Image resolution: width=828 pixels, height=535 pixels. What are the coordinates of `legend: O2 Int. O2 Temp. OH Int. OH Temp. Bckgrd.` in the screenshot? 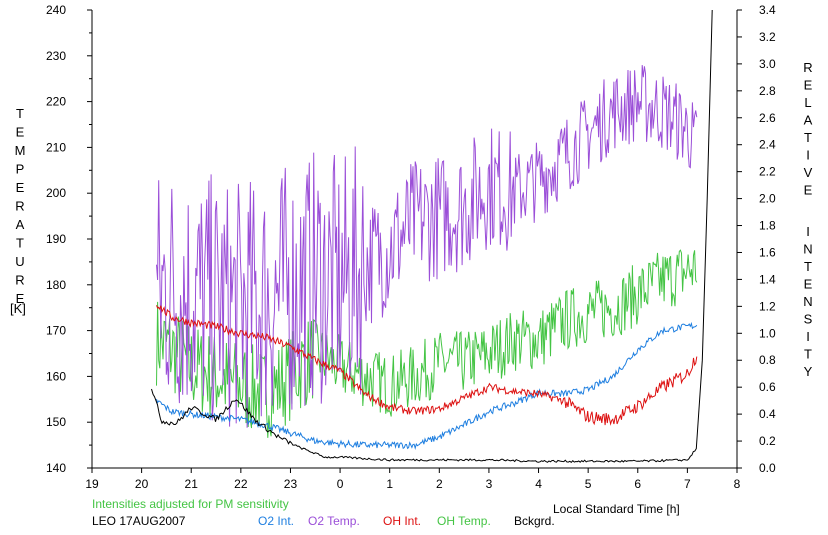 It's located at (406, 521).